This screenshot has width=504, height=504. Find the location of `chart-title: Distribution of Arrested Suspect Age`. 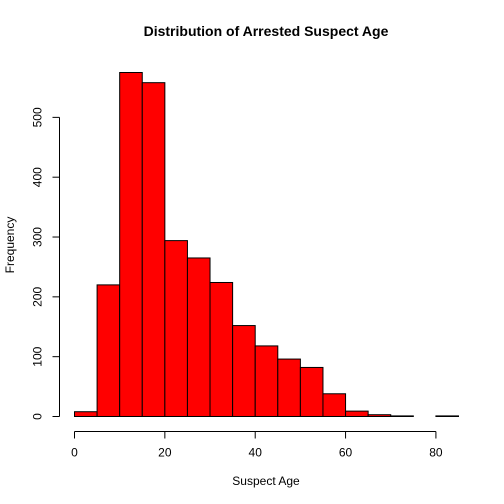

chart-title: Distribution of Arrested Suspect Age is located at coordinates (266, 31).